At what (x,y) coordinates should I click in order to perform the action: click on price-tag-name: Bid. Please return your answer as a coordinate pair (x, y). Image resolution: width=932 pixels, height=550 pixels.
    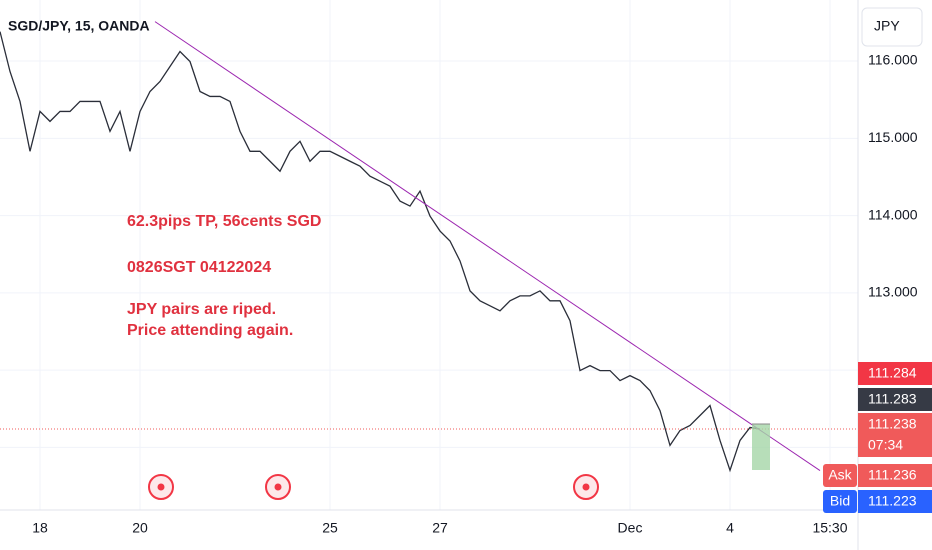
    Looking at the image, I should click on (840, 501).